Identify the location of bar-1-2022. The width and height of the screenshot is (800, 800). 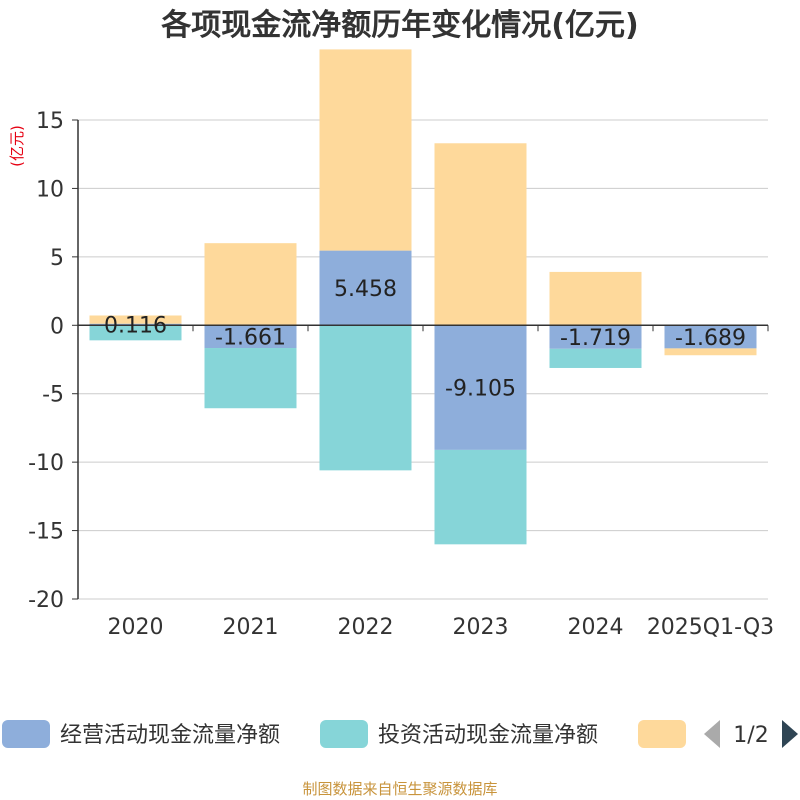
(365, 288).